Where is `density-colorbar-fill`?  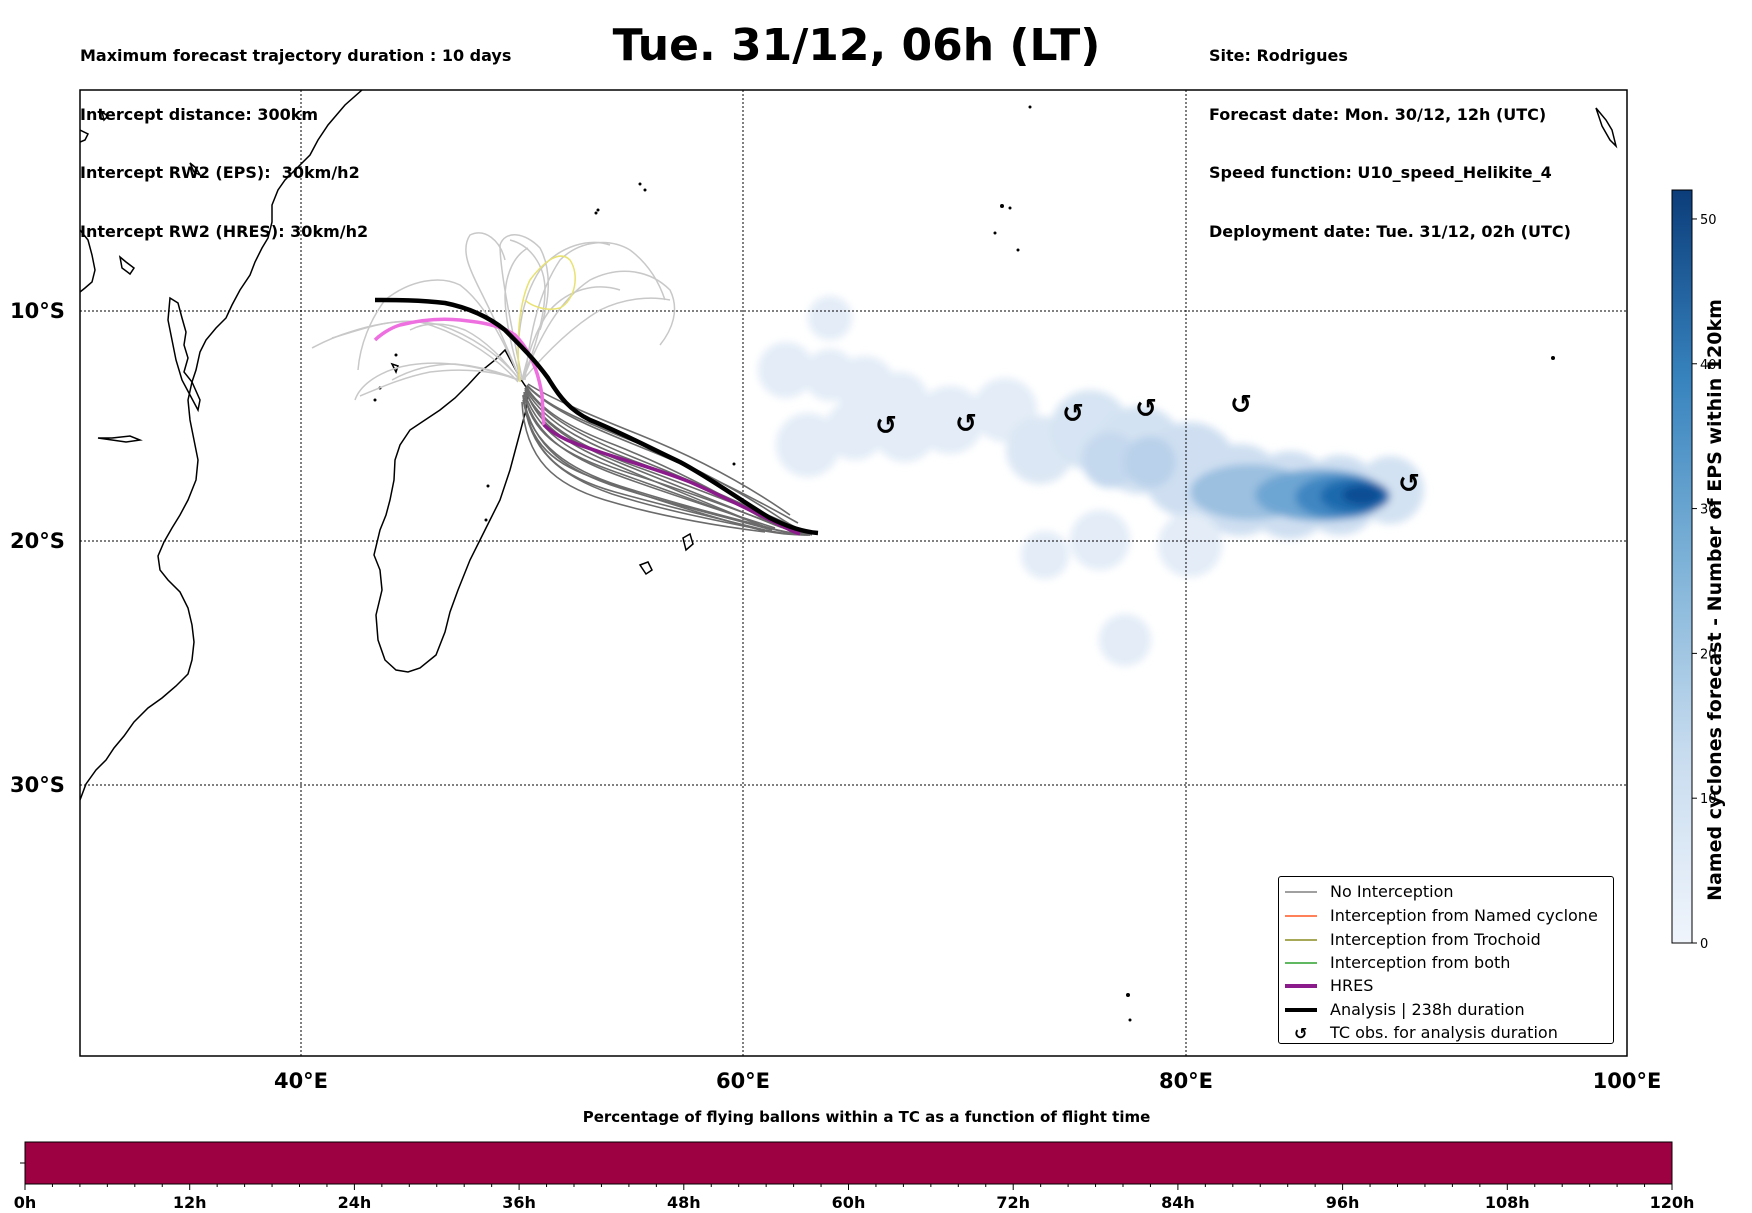
density-colorbar-fill is located at coordinates (1682, 566).